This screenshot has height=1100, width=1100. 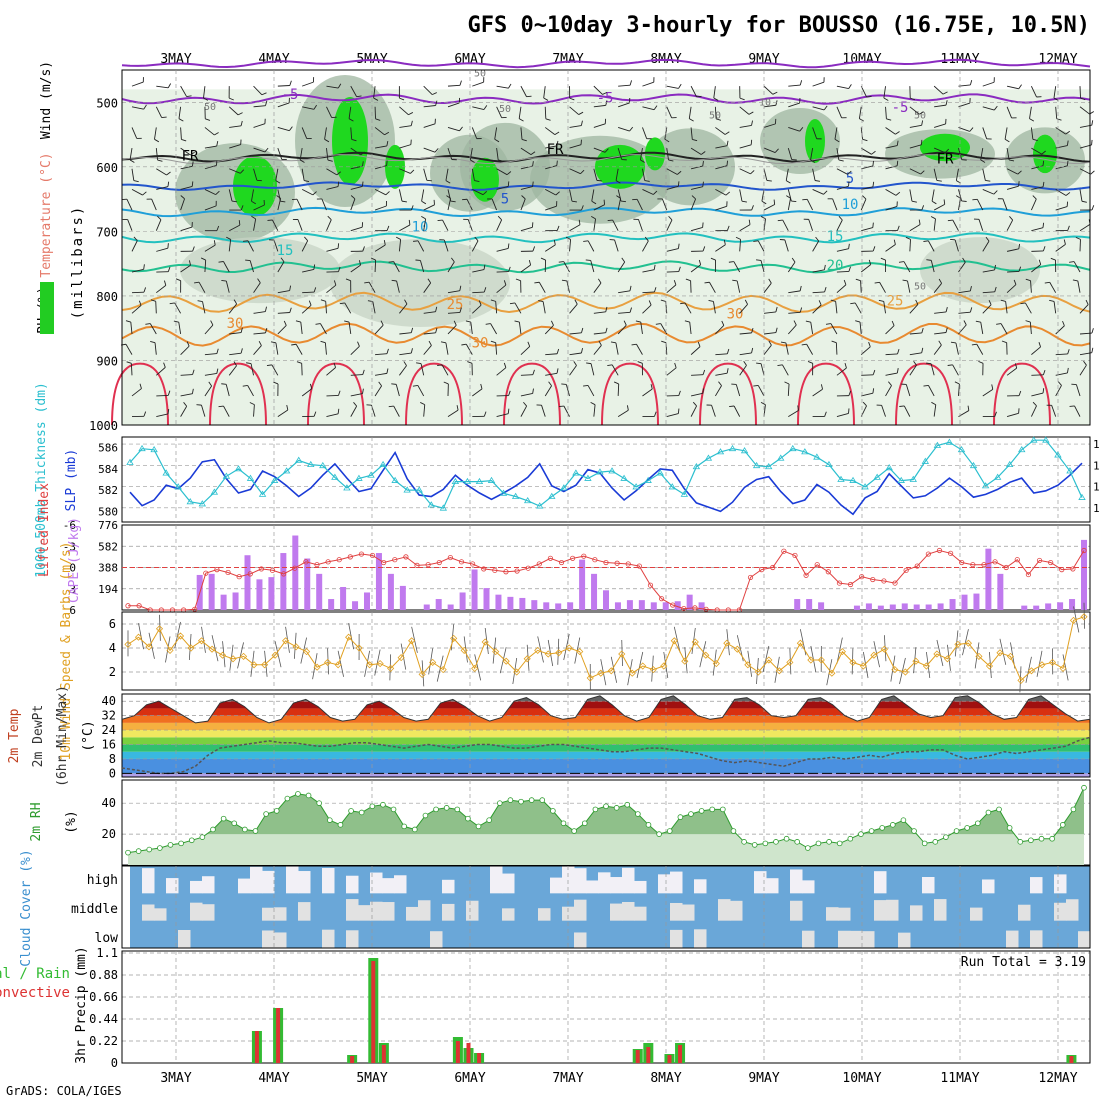 I want to click on rh-contour-label: 50, so click(x=505, y=109).